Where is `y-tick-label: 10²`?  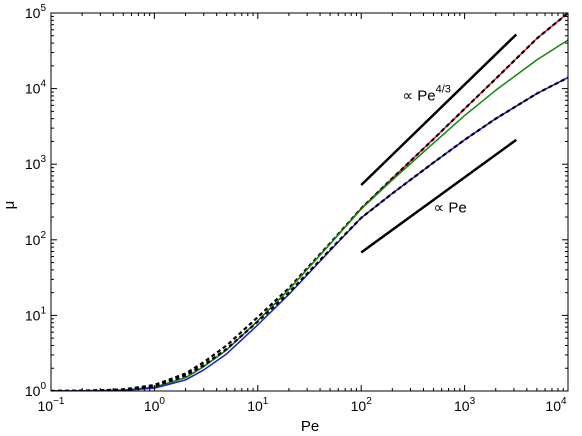
y-tick-label: 10² is located at coordinates (36, 239).